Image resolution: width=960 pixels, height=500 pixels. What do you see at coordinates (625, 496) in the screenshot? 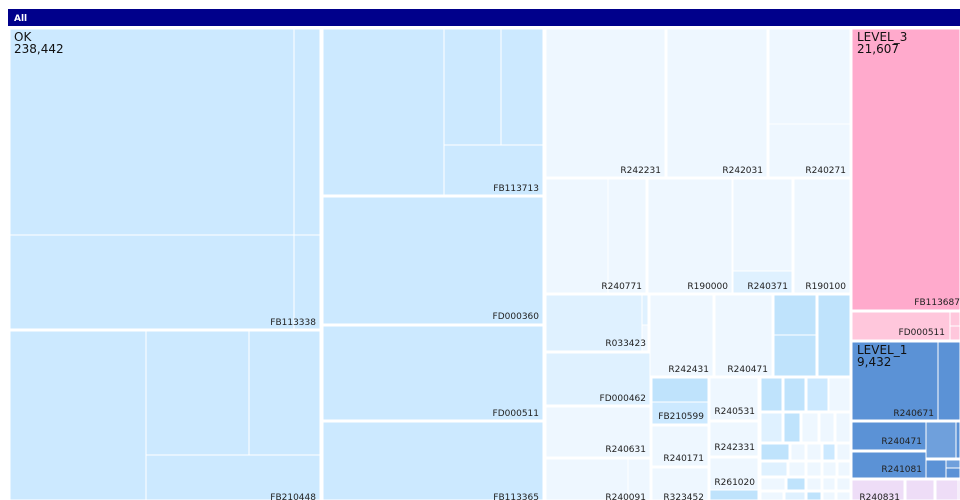
I see `leaf-label: R240091` at bounding box center [625, 496].